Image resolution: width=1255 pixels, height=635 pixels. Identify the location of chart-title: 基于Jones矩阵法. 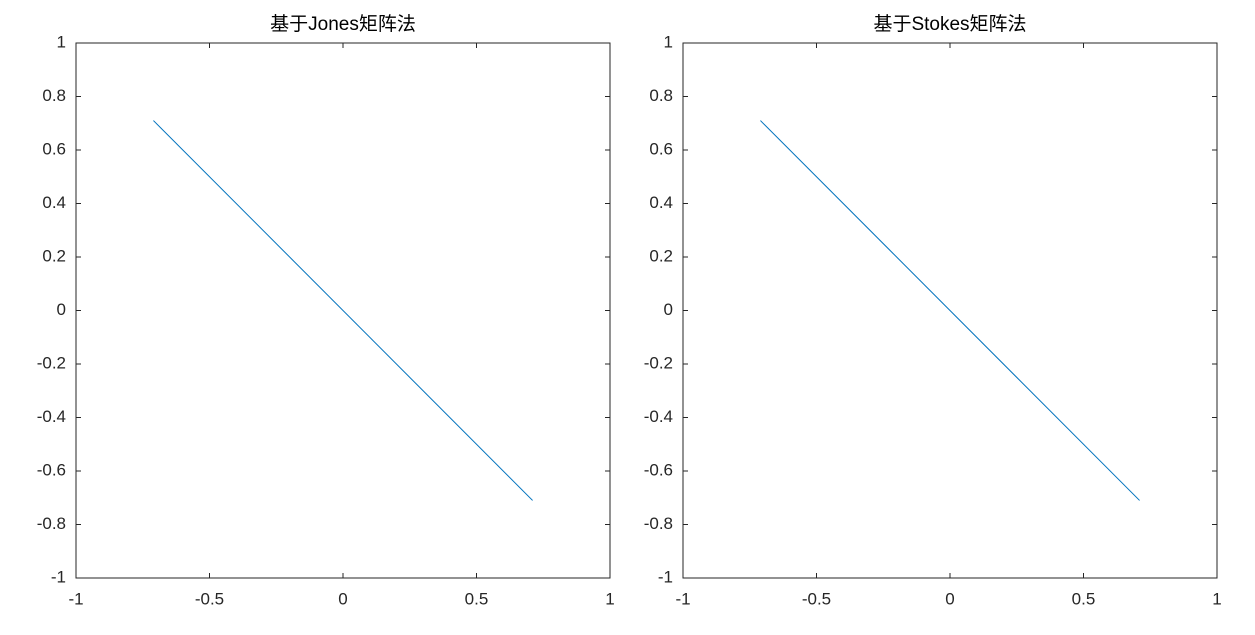
(343, 24).